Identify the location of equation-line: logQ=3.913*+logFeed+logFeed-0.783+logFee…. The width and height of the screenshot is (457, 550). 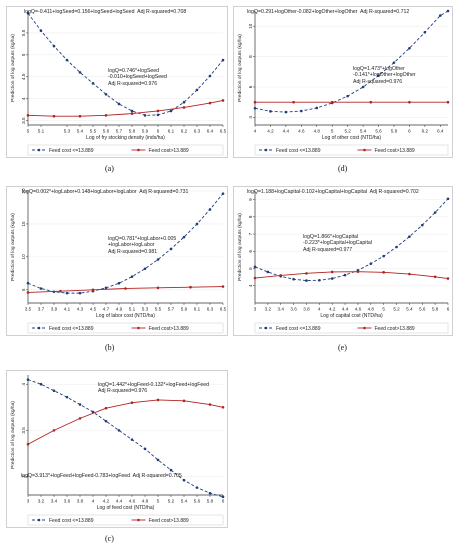
(101, 476).